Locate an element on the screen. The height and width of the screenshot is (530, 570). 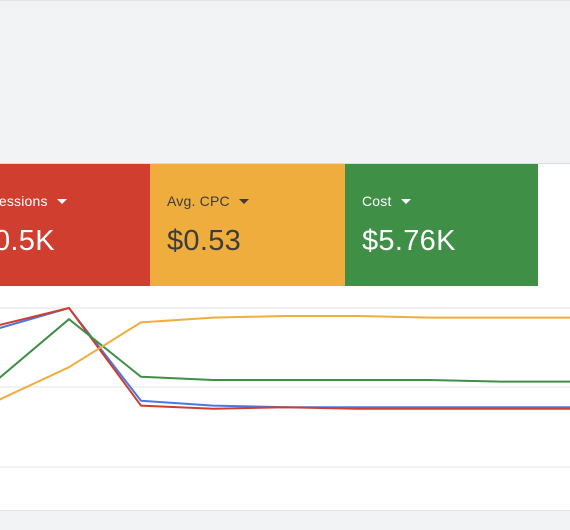
scorecard-avg-cpc: Avg. CPC $0.53 is located at coordinates (247, 225).